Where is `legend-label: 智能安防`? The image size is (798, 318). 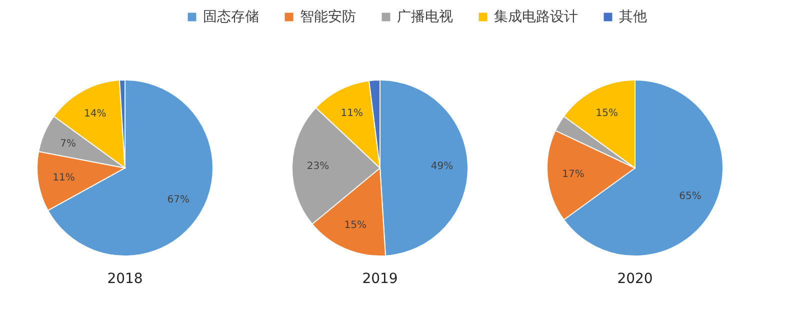 legend-label: 智能安防 is located at coordinates (328, 17).